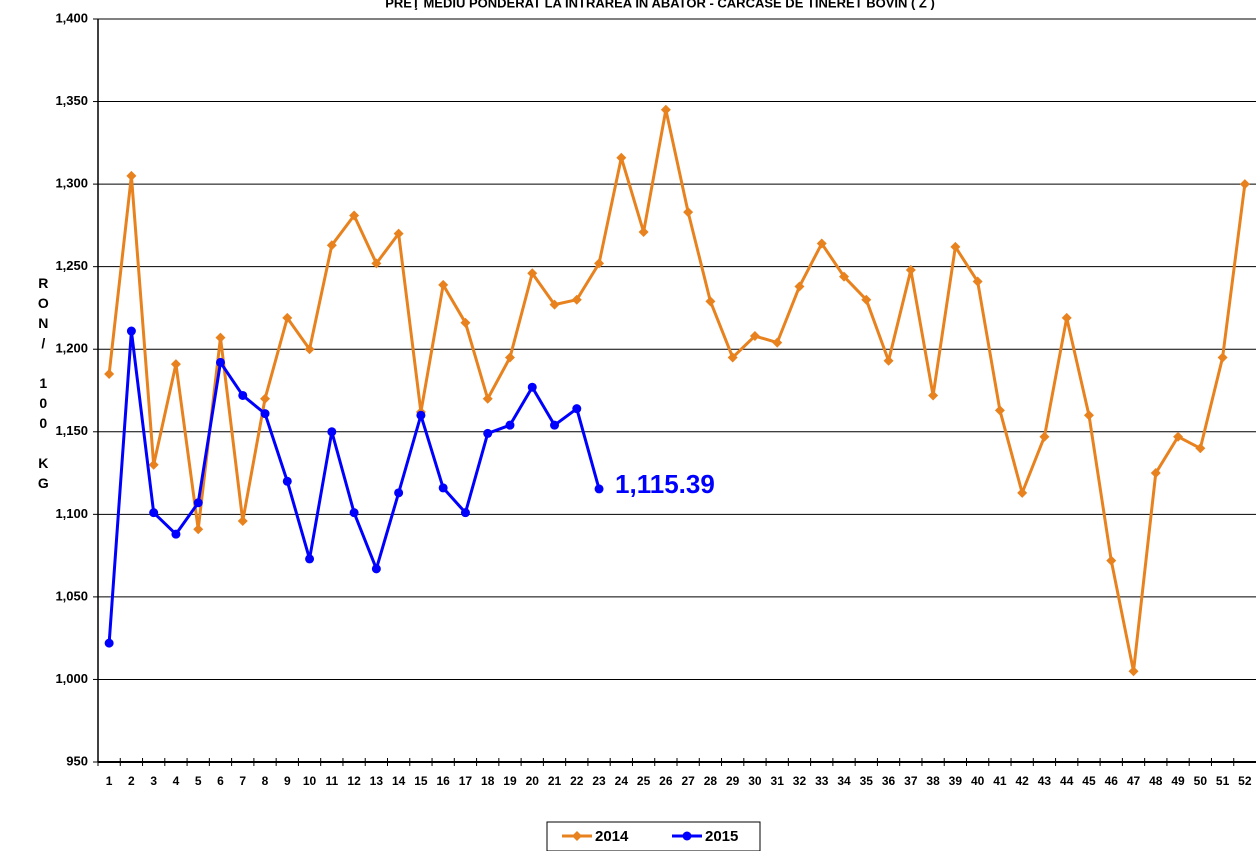 The height and width of the screenshot is (851, 1256). What do you see at coordinates (665, 484) in the screenshot?
I see `value-label: 1,115.39` at bounding box center [665, 484].